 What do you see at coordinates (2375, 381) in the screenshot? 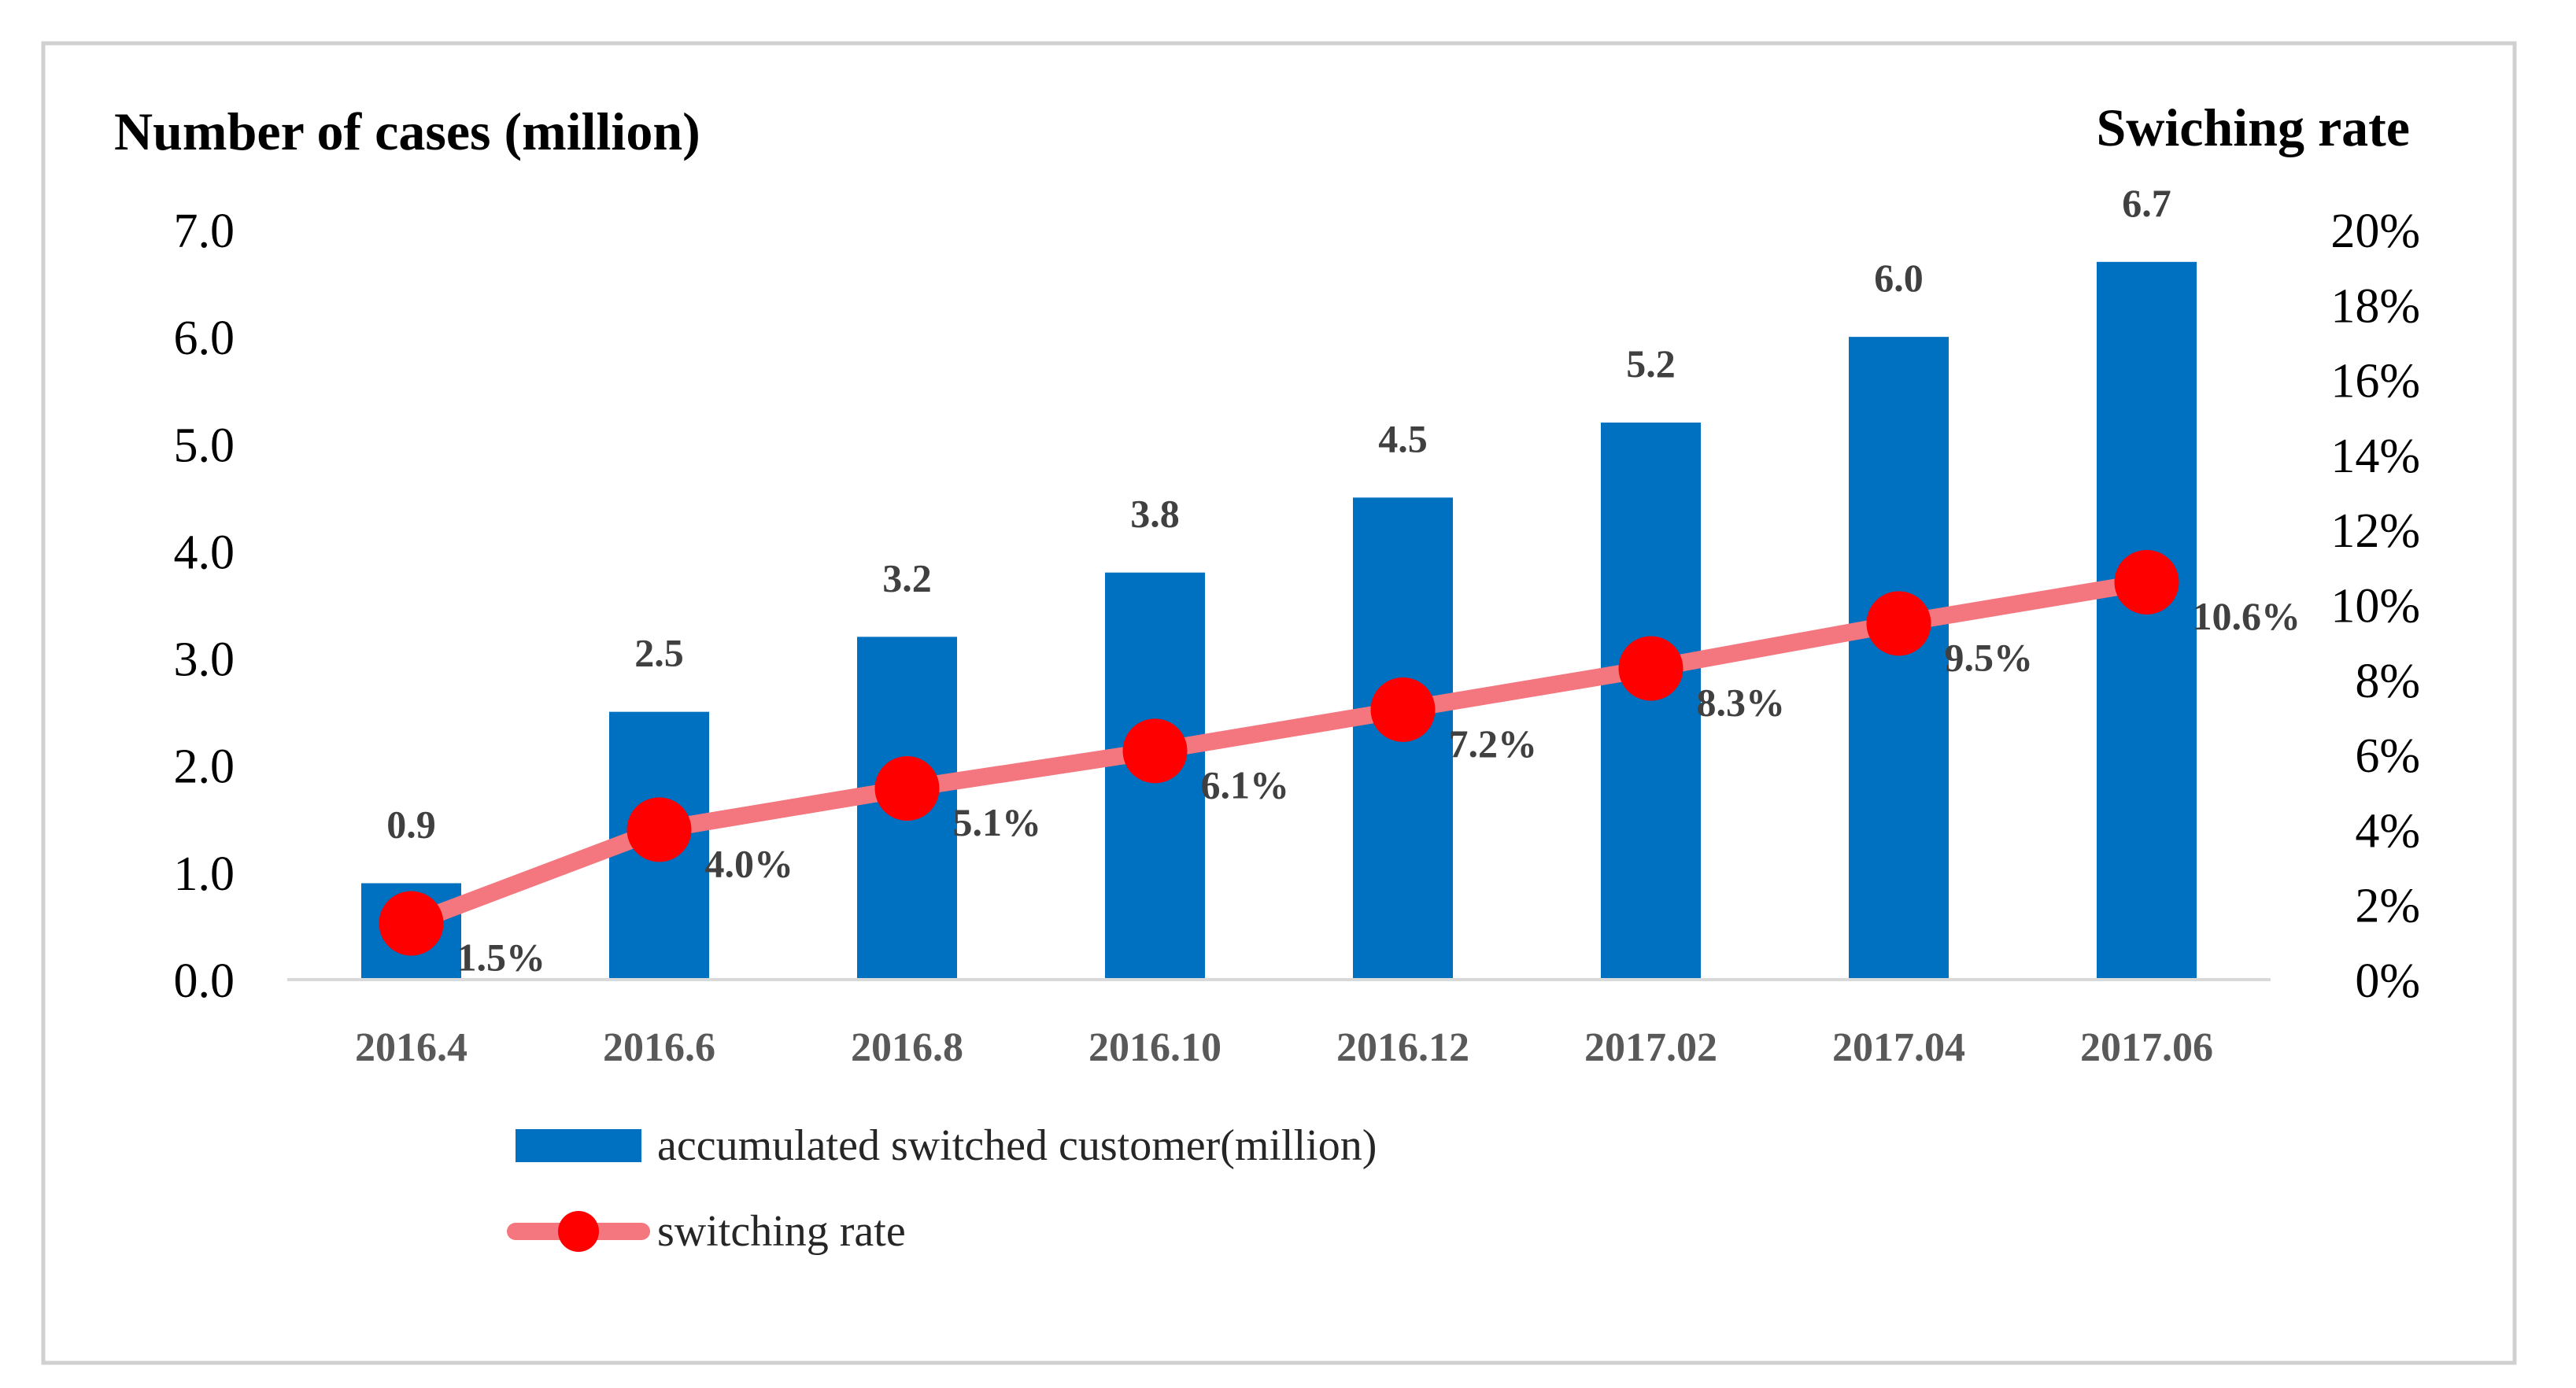
I see `y2-tick-label: 16%` at bounding box center [2375, 381].